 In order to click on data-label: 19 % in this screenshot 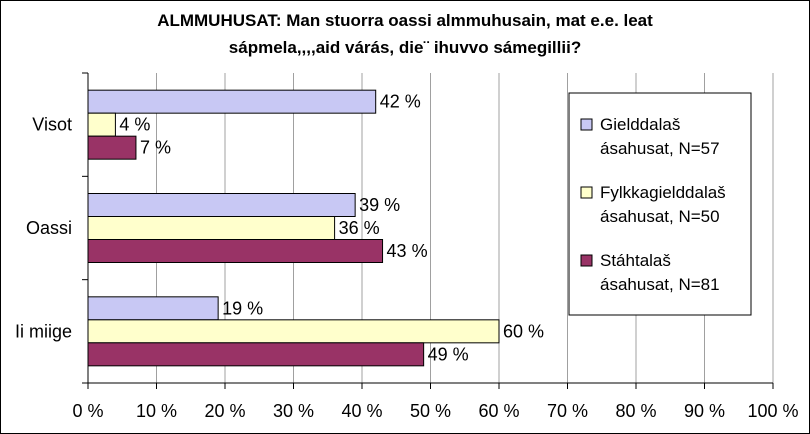, I will do `click(242, 308)`.